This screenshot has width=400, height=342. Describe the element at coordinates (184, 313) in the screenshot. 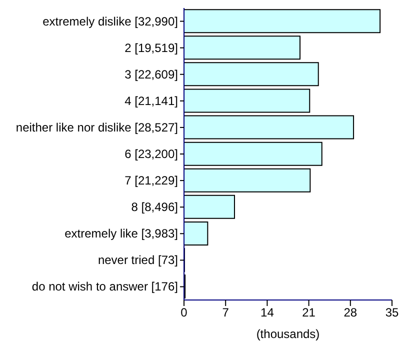

I see `x-tick-label: 0` at that location.